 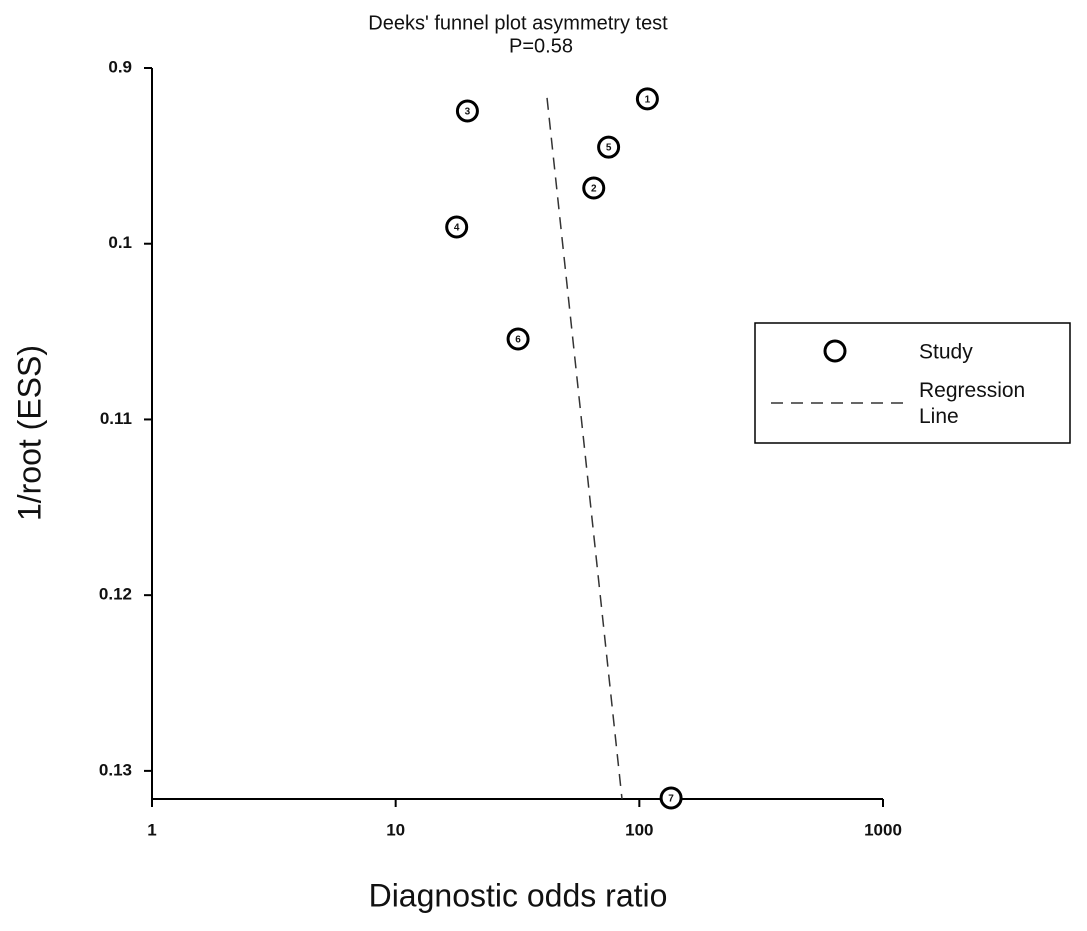 What do you see at coordinates (116, 418) in the screenshot?
I see `y-tick-label: 0.11` at bounding box center [116, 418].